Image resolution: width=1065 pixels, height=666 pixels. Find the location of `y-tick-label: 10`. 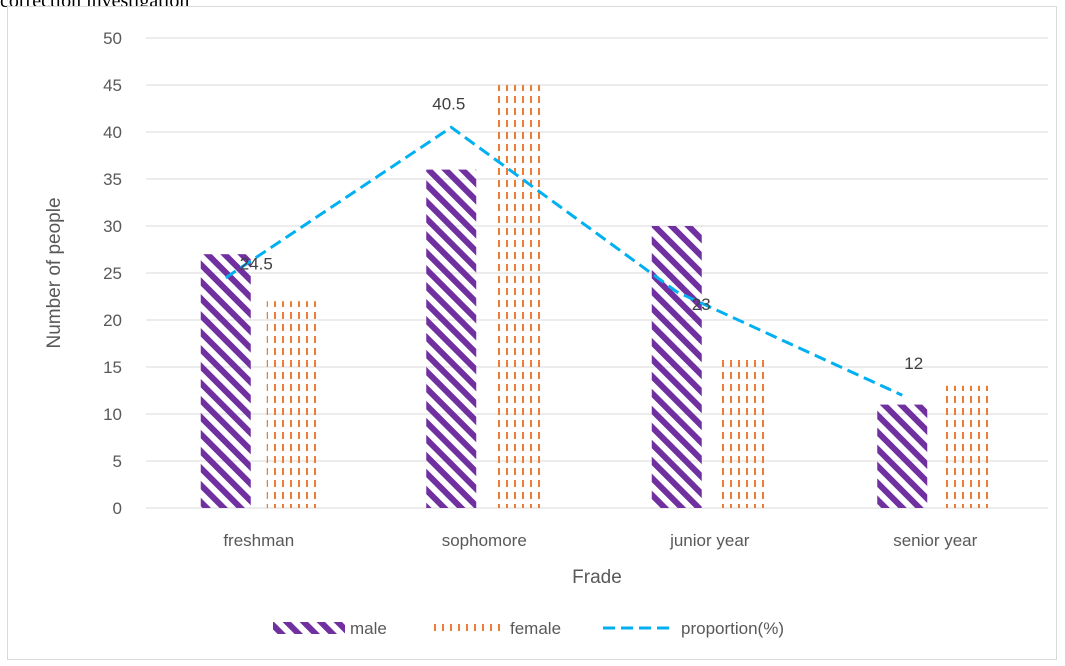

y-tick-label: 10 is located at coordinates (112, 414).